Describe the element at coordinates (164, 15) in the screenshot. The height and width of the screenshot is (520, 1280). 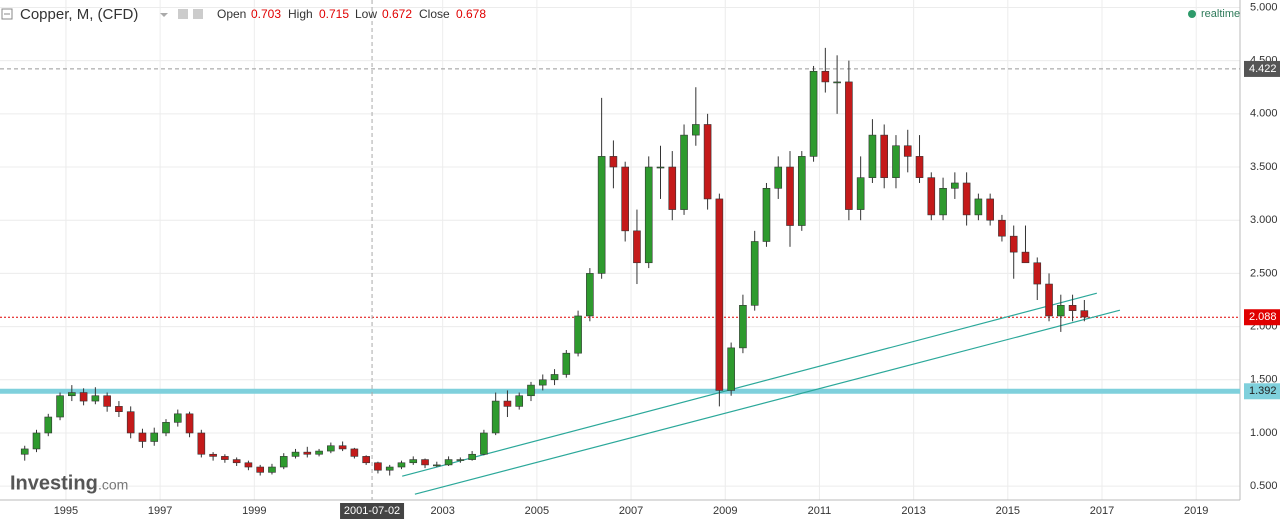
I see `dropdown-icon` at that location.